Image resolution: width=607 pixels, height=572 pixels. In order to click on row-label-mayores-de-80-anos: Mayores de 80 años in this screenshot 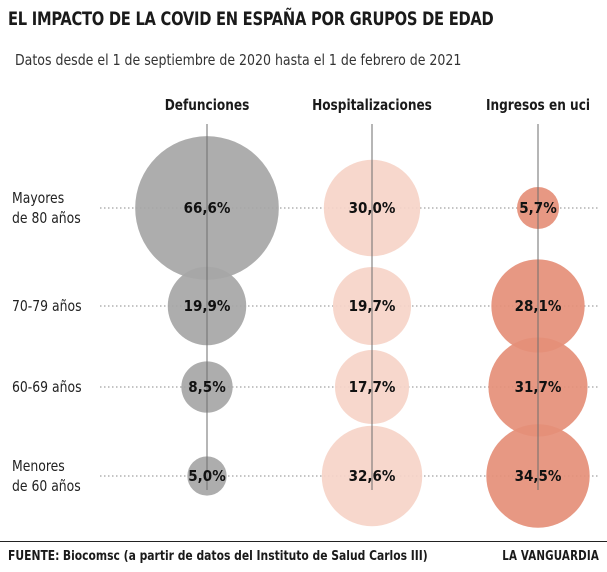, I will do `click(46, 208)`.